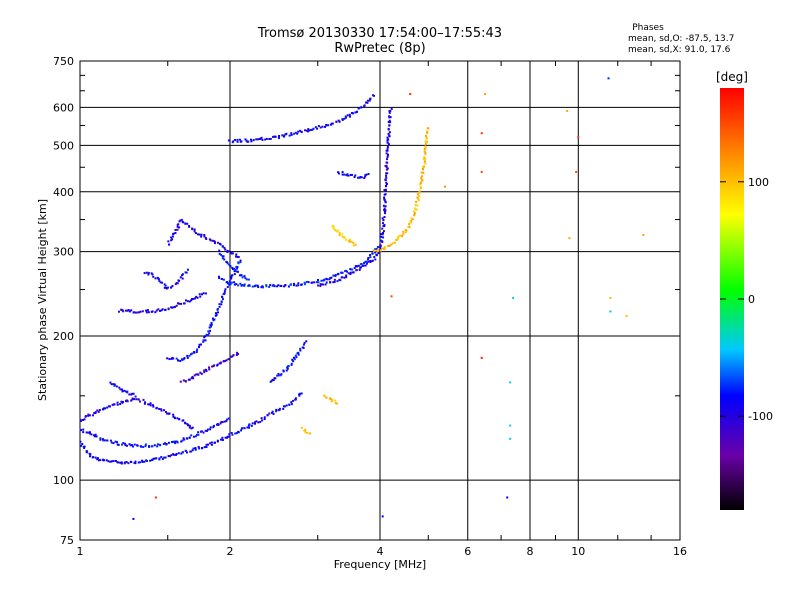 The image size is (800, 600). Describe the element at coordinates (63, 480) in the screenshot. I see `y-tick-label: 100` at that location.